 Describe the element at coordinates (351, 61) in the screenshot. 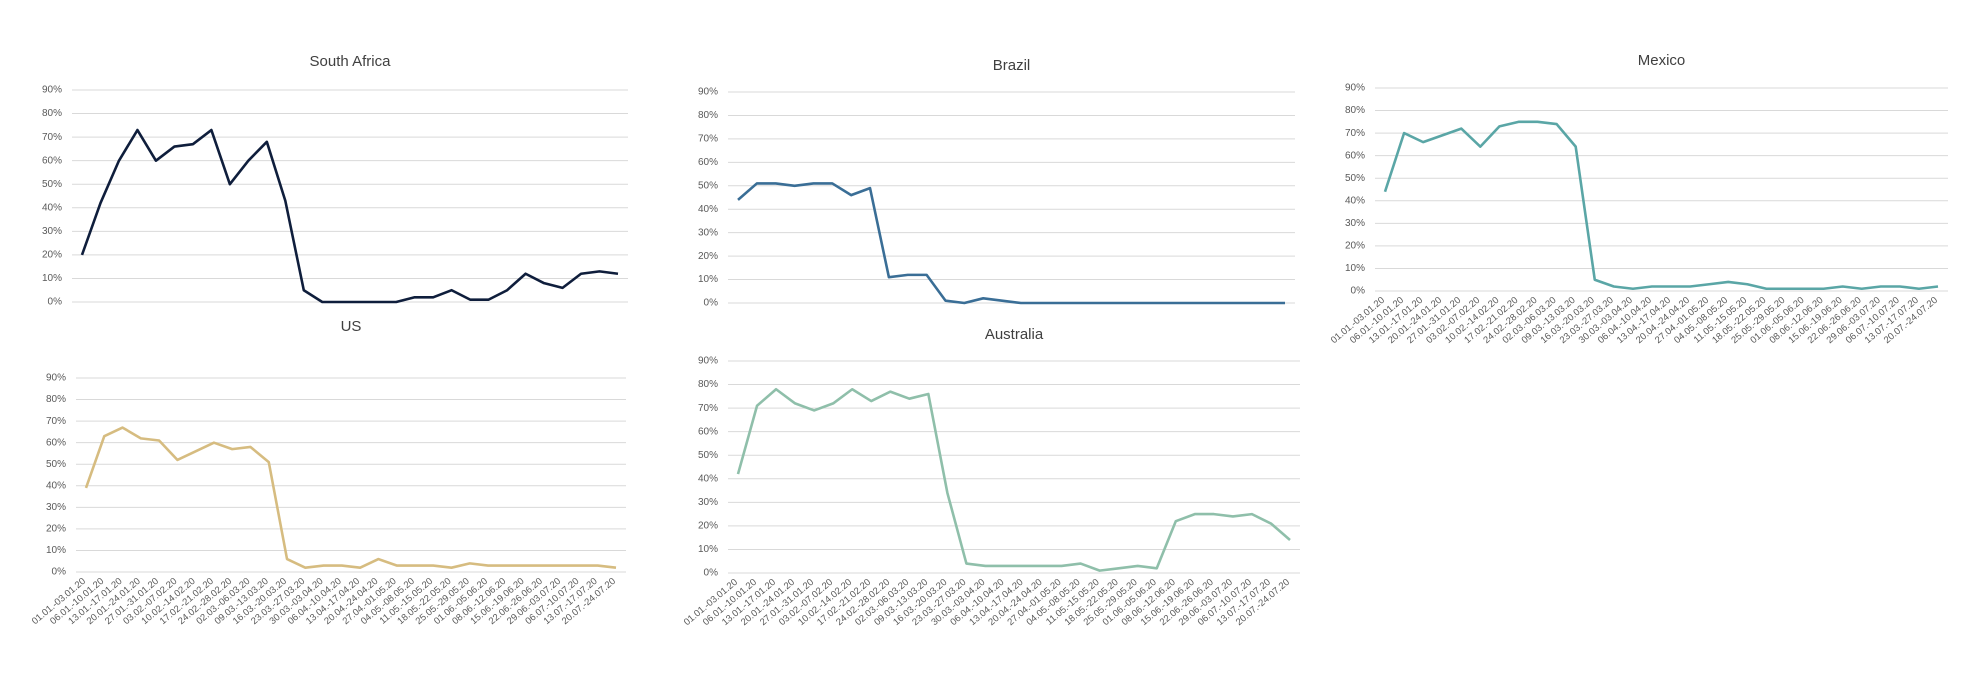

I see `chart-title: South Africa` at that location.